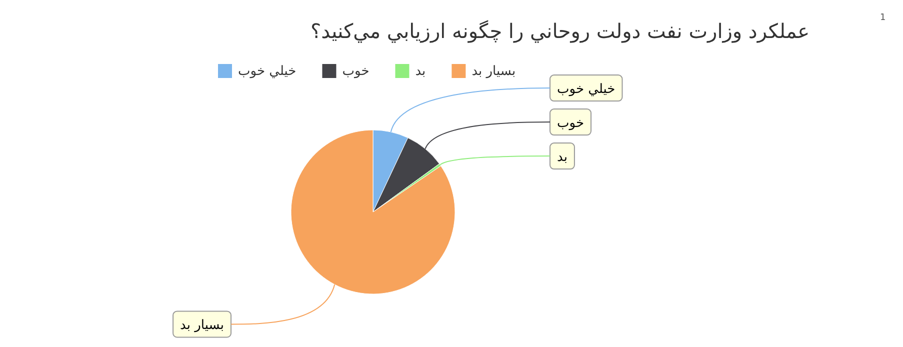 The height and width of the screenshot is (347, 903). Describe the element at coordinates (570, 124) in the screenshot. I see `slice-label: خوب` at that location.